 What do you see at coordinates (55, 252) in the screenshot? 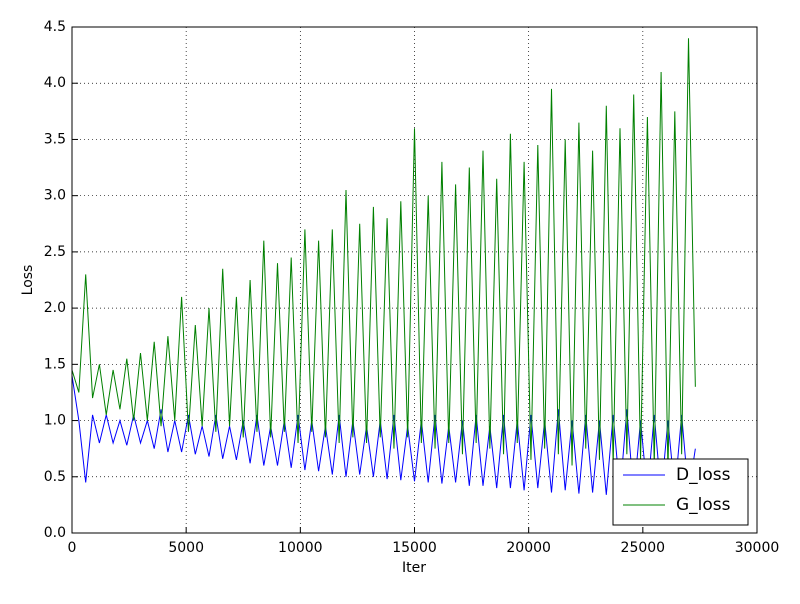
I see `y-tick-label: 2.5` at bounding box center [55, 252].